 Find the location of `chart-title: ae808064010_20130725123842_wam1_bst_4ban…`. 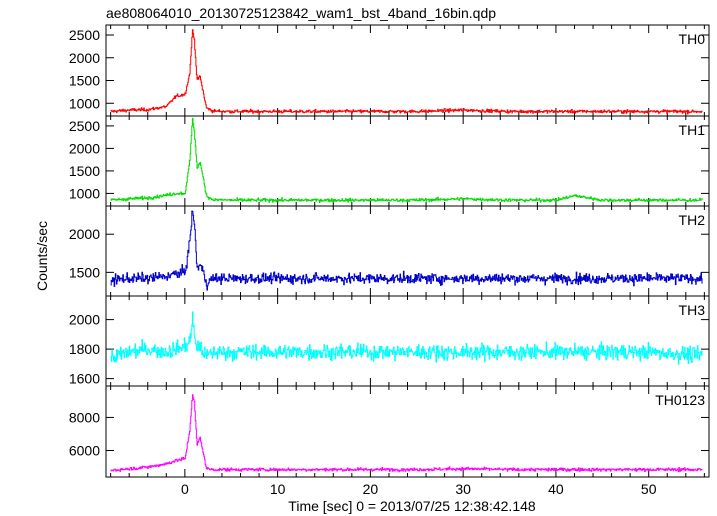

chart-title: ae808064010_20130725123842_wam1_bst_4ban… is located at coordinates (301, 13).